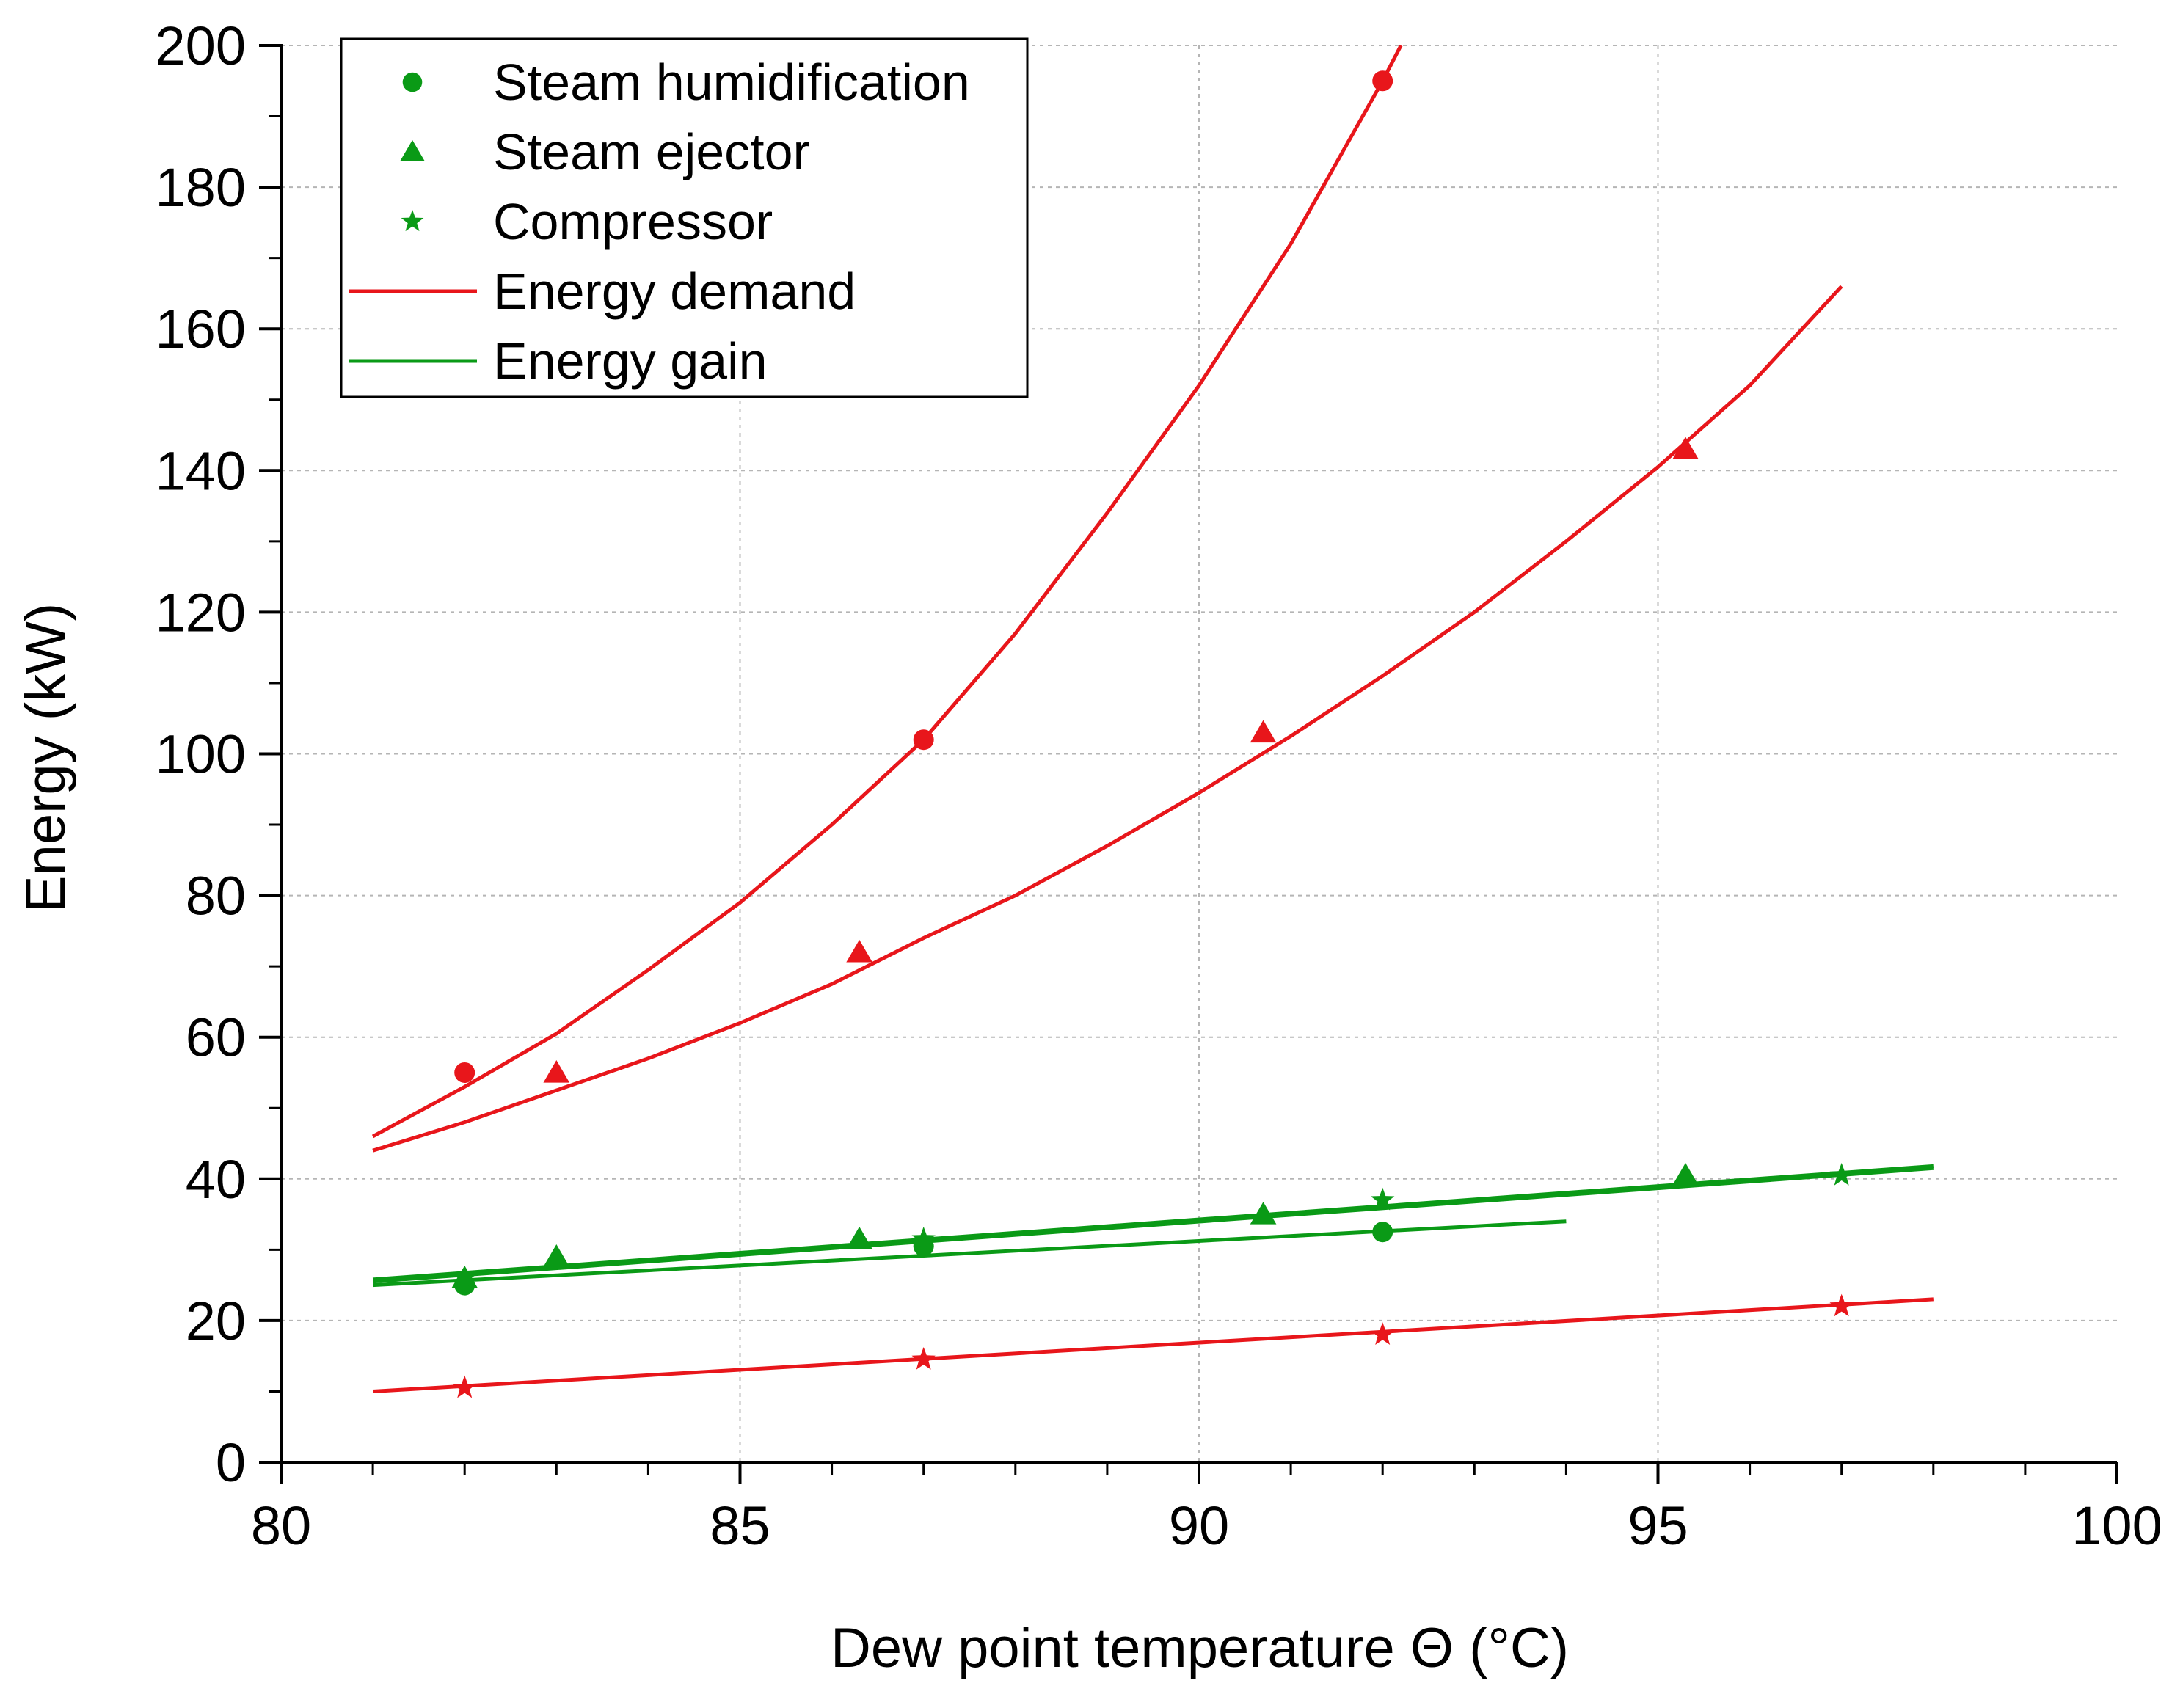 Image resolution: width=2183 pixels, height=1708 pixels. What do you see at coordinates (201, 612) in the screenshot?
I see `y-tick-label: 120` at bounding box center [201, 612].